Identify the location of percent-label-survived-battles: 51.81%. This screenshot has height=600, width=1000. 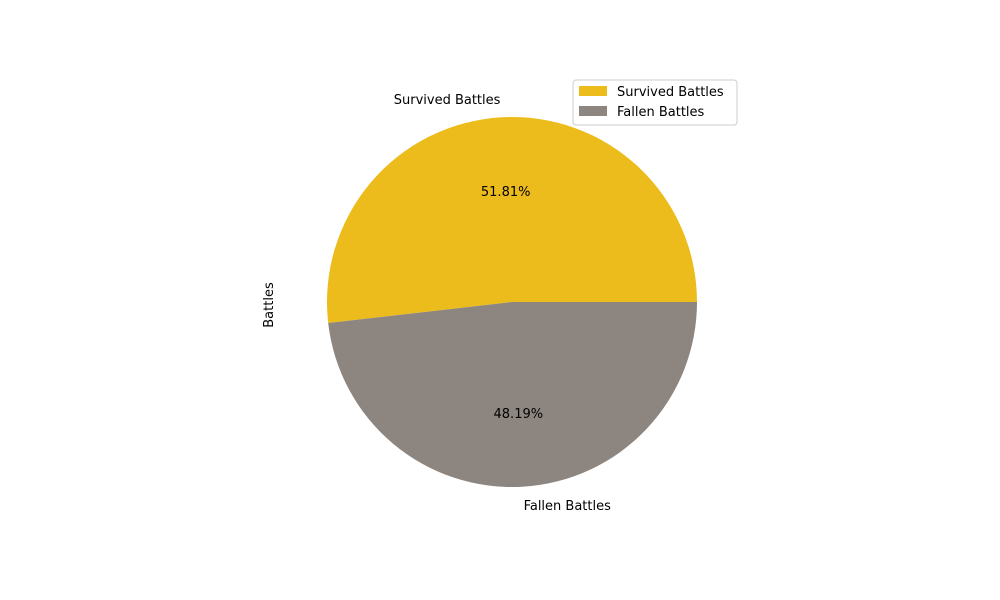
(506, 192).